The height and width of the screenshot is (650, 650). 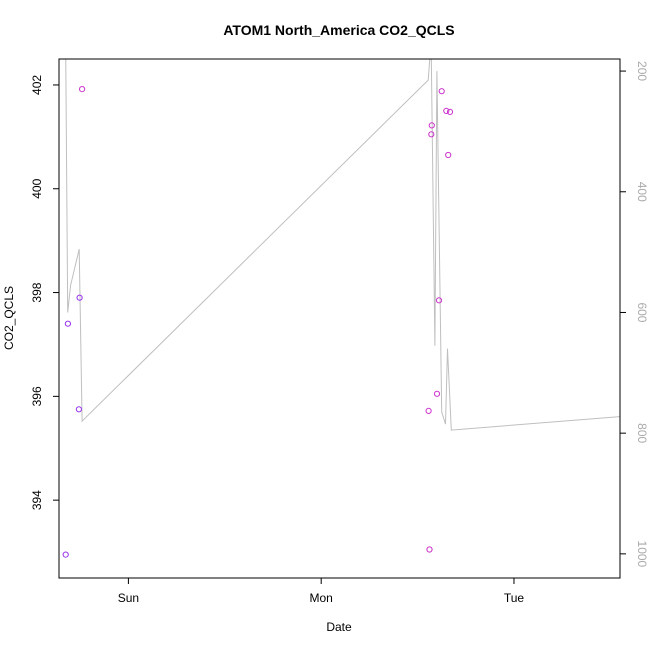 What do you see at coordinates (128, 598) in the screenshot?
I see `x-tick-label: Sun` at bounding box center [128, 598].